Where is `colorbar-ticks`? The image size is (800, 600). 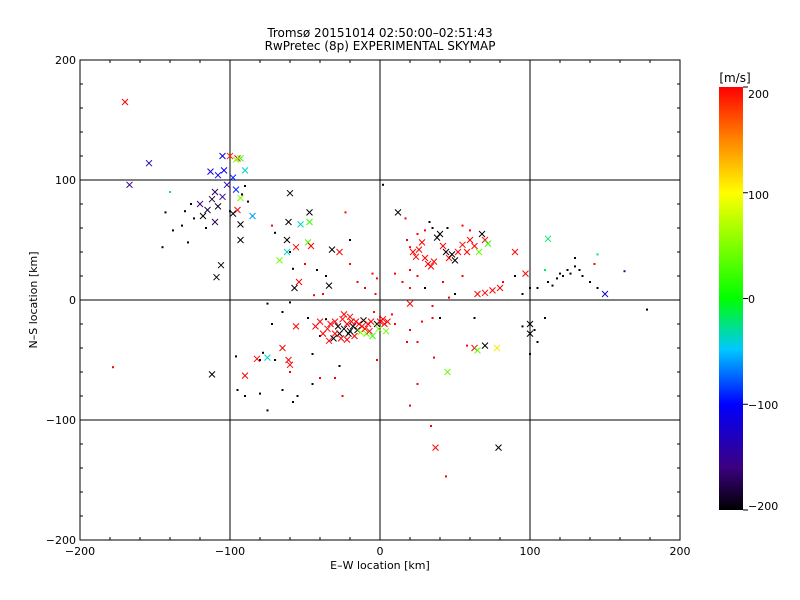 colorbar-ticks is located at coordinates (745, 298).